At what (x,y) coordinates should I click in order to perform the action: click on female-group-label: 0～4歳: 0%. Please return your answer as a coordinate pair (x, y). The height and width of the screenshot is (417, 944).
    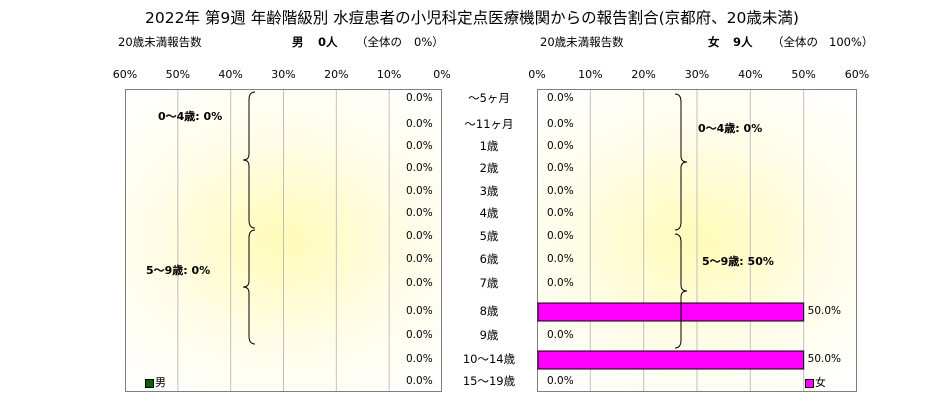
    Looking at the image, I should click on (730, 128).